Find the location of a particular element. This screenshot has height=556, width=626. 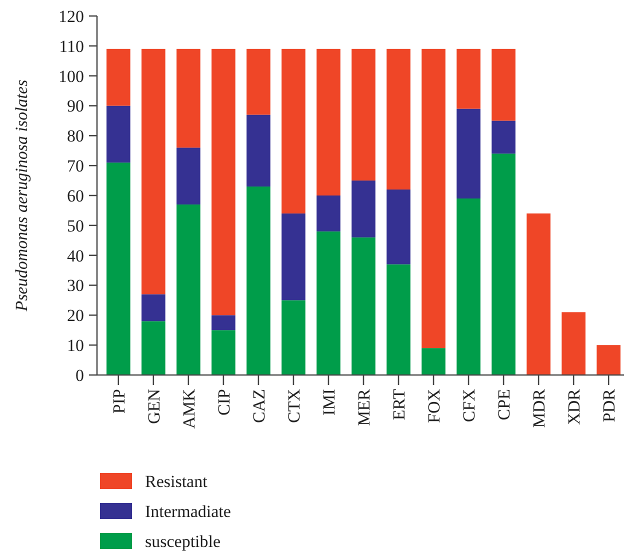

x-tick-label: GEN is located at coordinates (154, 406).